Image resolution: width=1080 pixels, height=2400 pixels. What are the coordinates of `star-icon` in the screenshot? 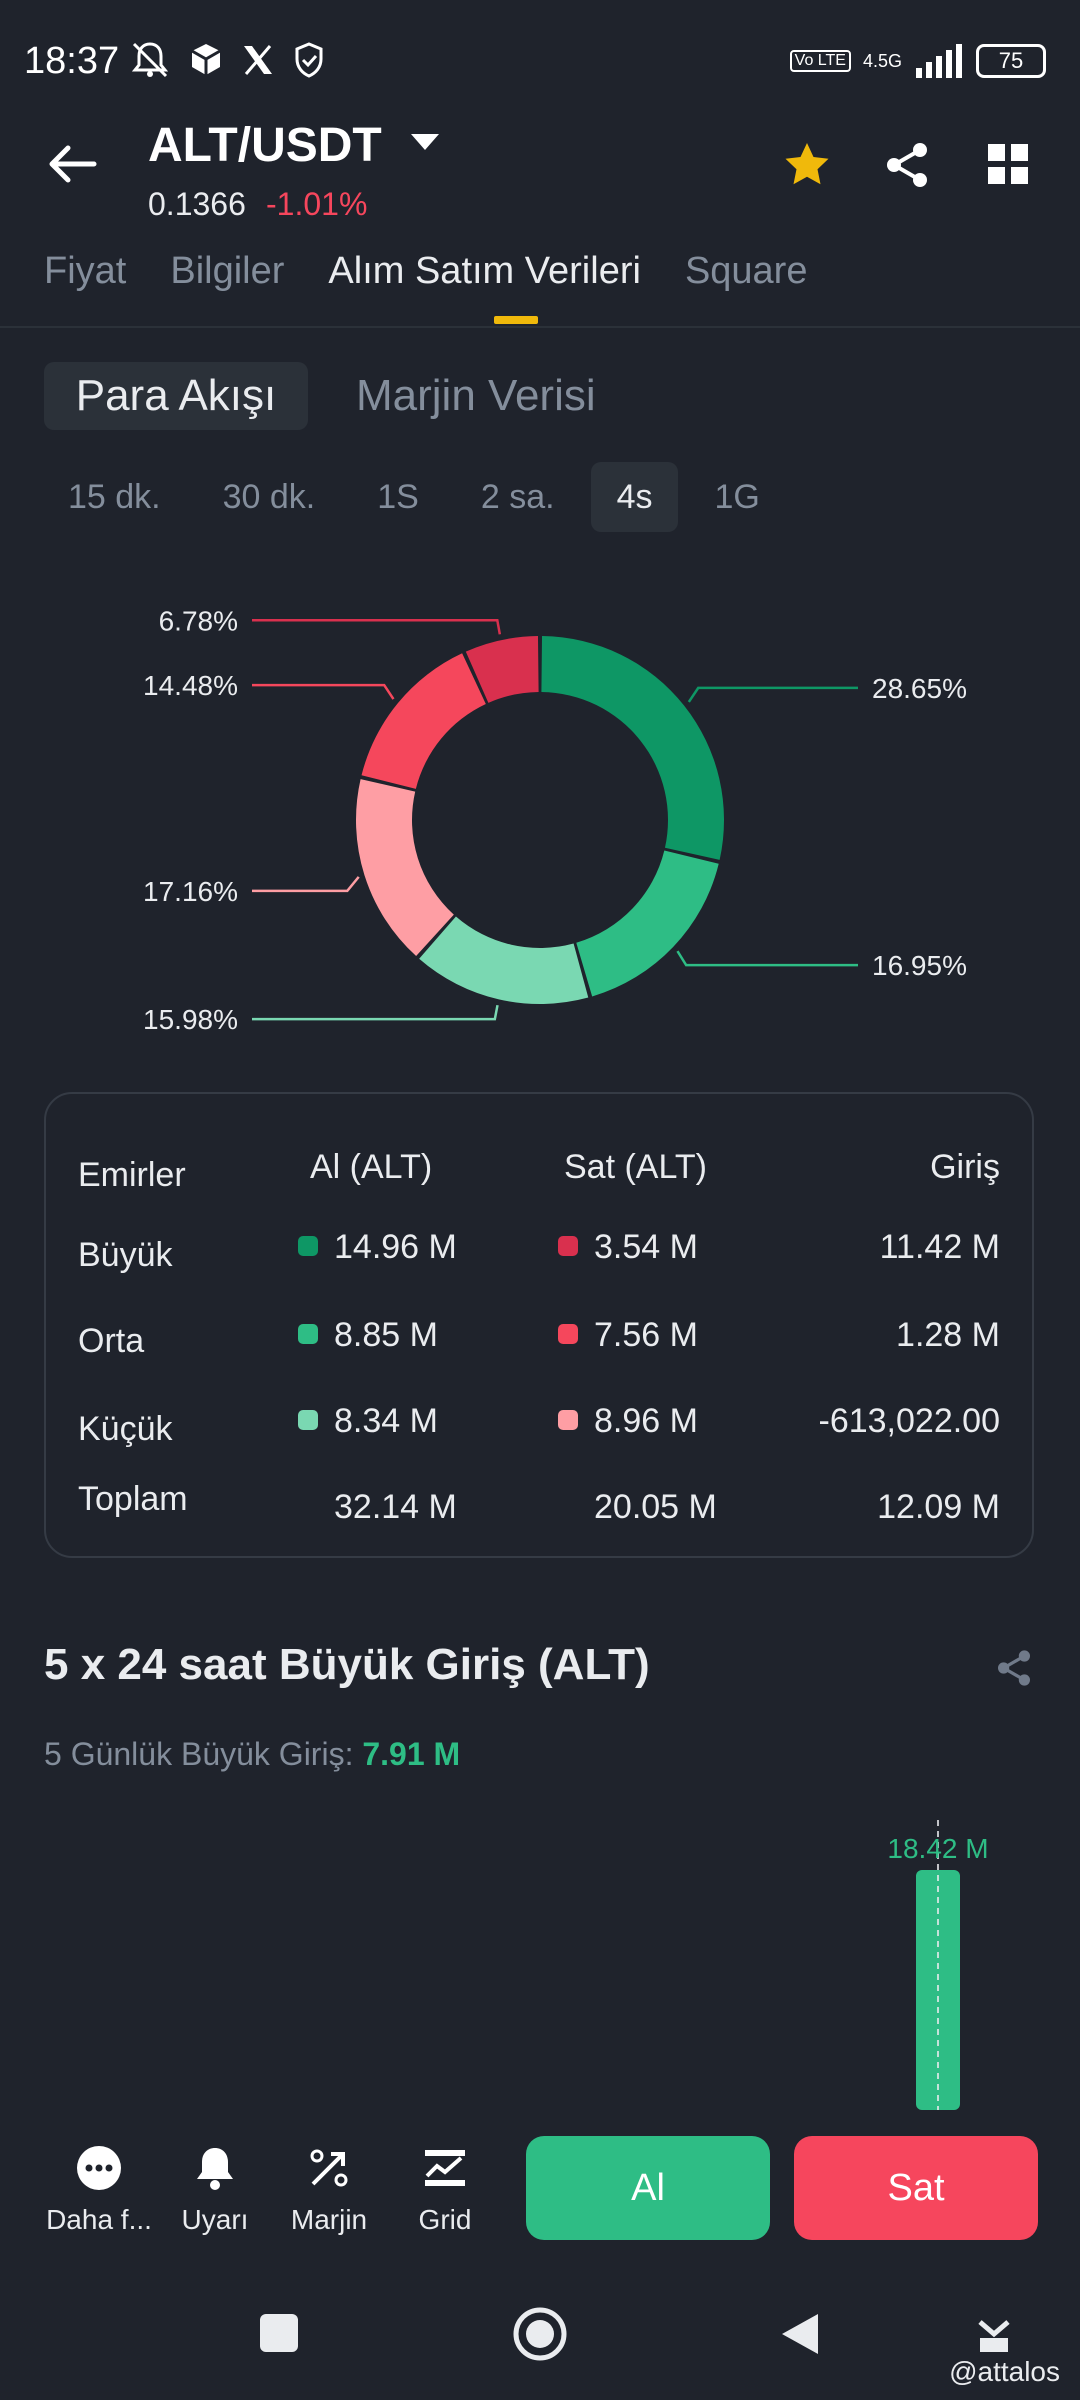 It's located at (807, 165).